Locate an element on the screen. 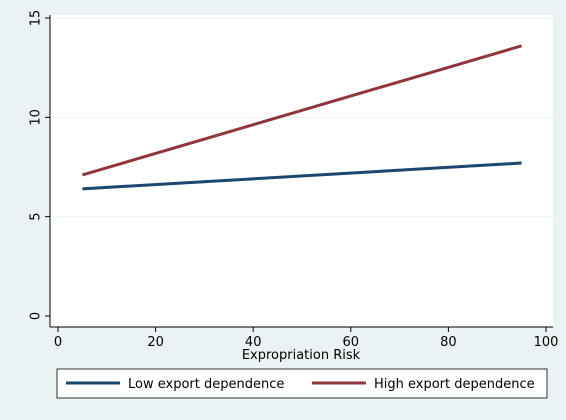 The image size is (566, 420). y-tick-label-0: 0 is located at coordinates (36, 316).